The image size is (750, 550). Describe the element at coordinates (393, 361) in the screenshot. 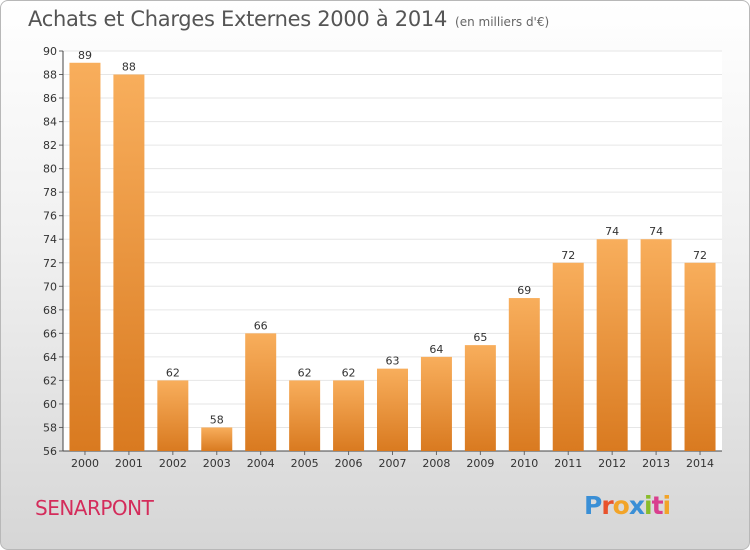

I see `data-label: 63` at that location.